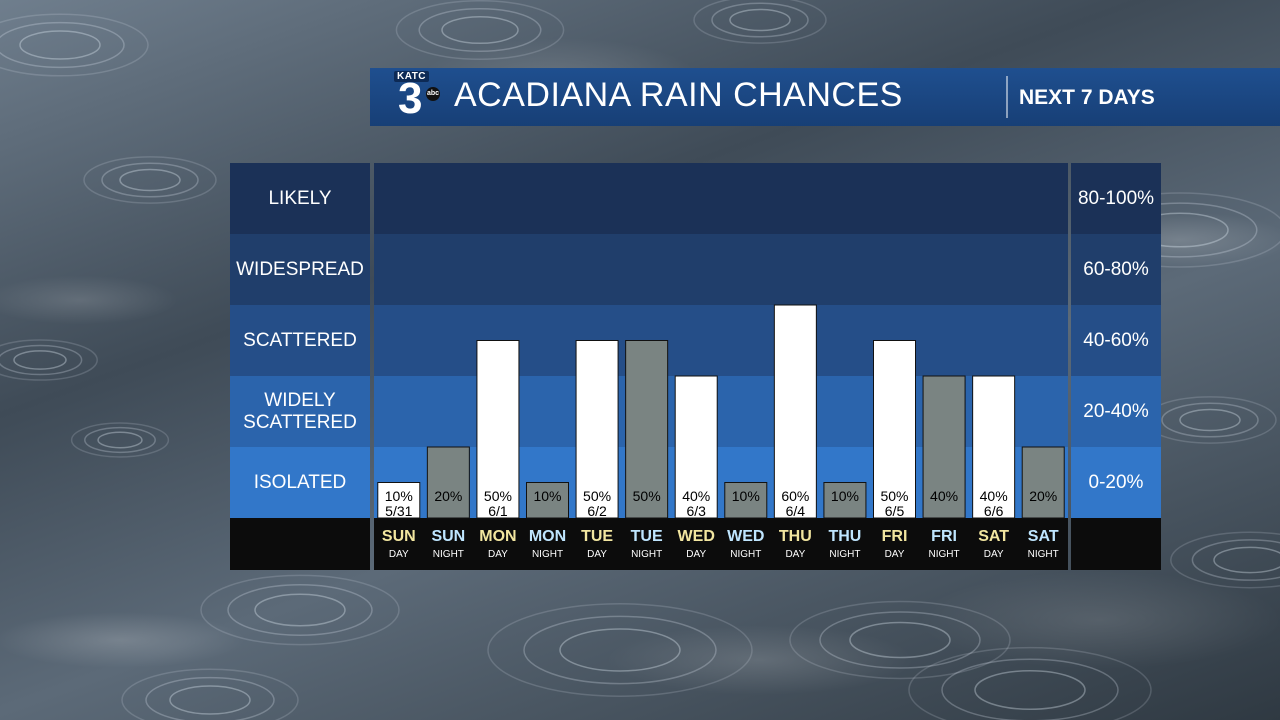  I want to click on bar-sat-day, so click(994, 447).